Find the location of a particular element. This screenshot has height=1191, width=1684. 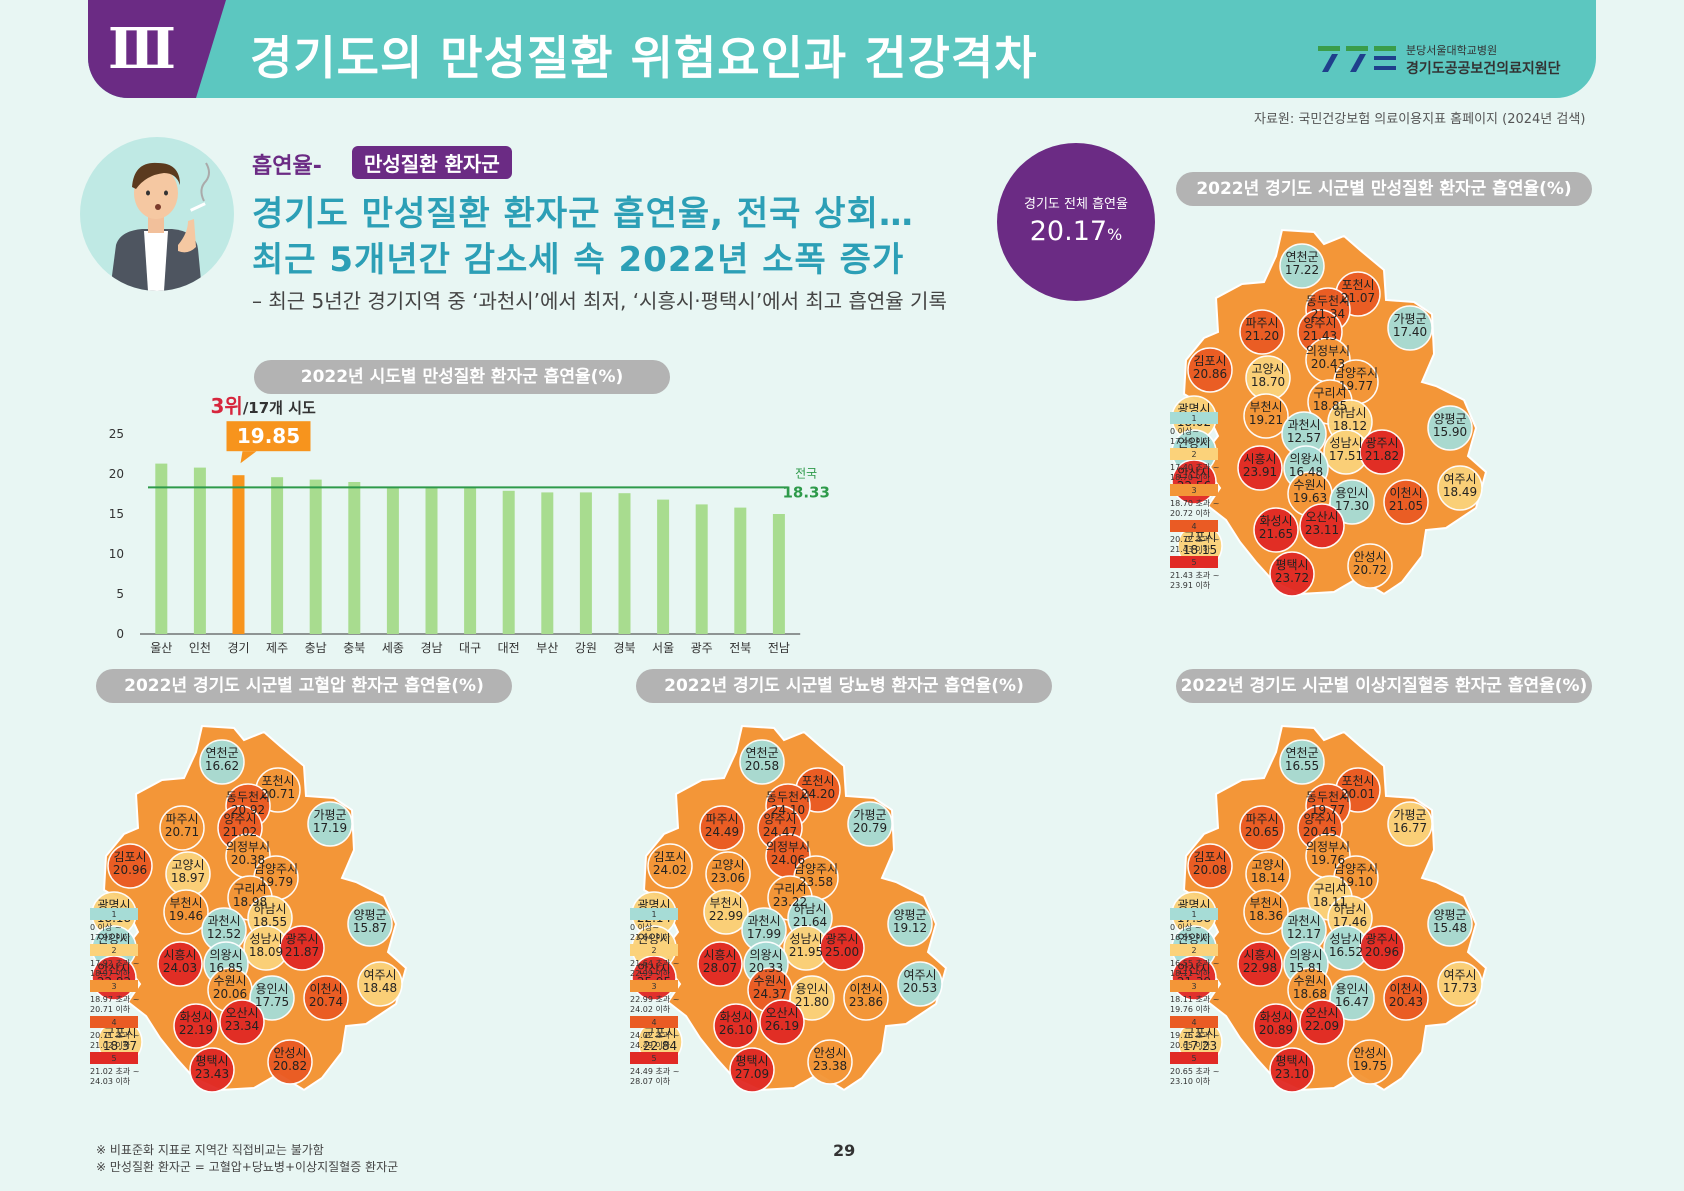

legend-class: 4 is located at coordinates (653, 1022).